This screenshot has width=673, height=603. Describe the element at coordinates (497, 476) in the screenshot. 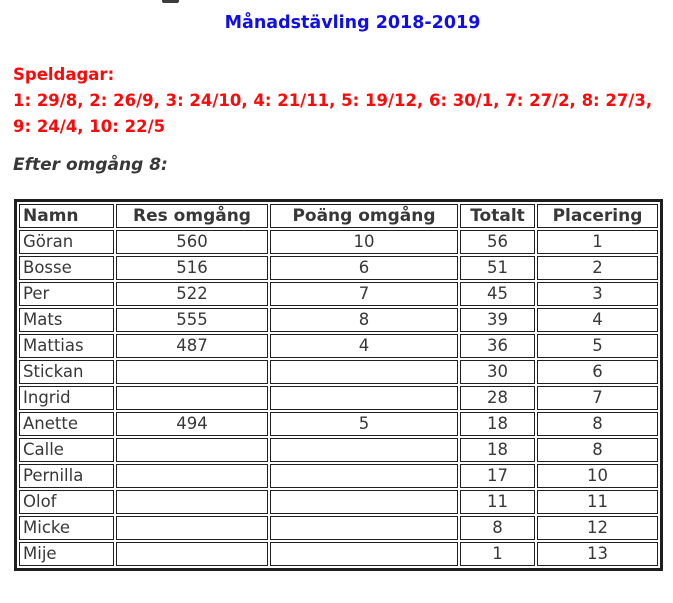

I see `cell-totalt: 17` at that location.